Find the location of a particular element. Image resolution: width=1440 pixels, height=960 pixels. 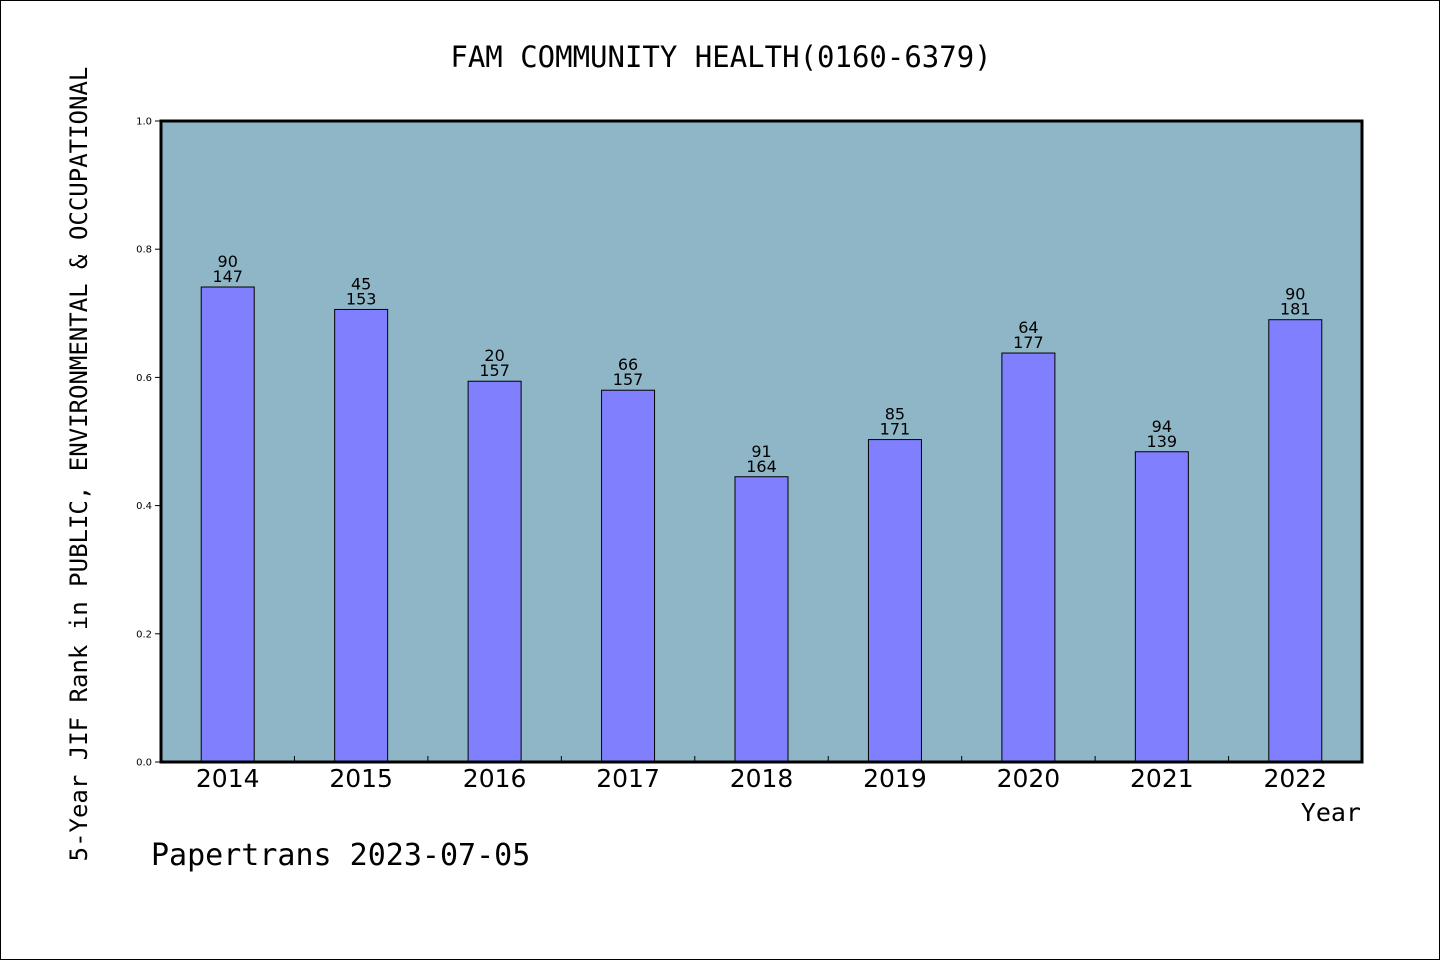

bar-rank-label-2019: 85 is located at coordinates (895, 414).